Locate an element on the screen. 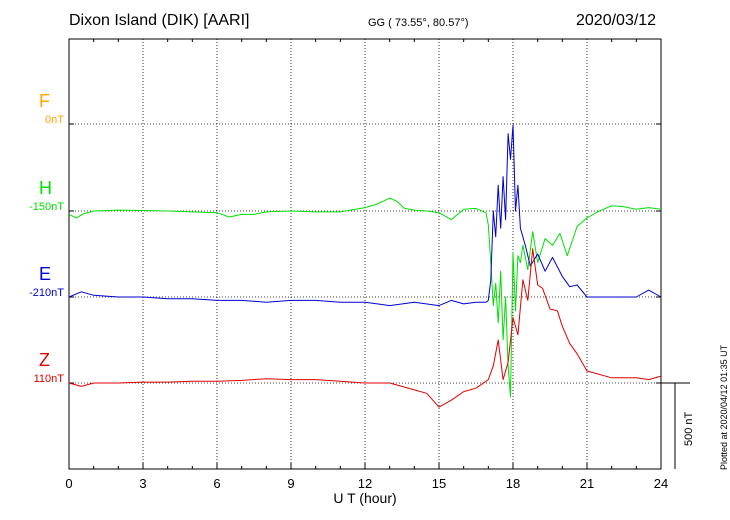 The image size is (730, 520). x-tick-label: 15 is located at coordinates (439, 483).